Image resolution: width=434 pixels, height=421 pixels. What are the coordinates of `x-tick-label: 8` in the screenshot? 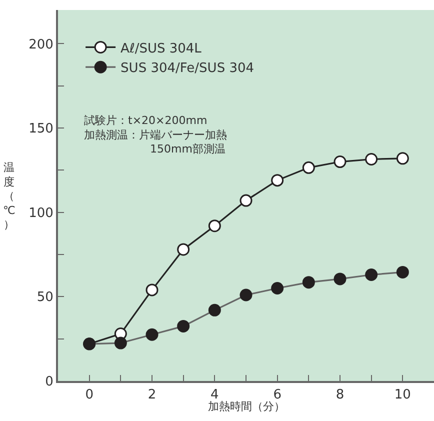 It's located at (340, 395).